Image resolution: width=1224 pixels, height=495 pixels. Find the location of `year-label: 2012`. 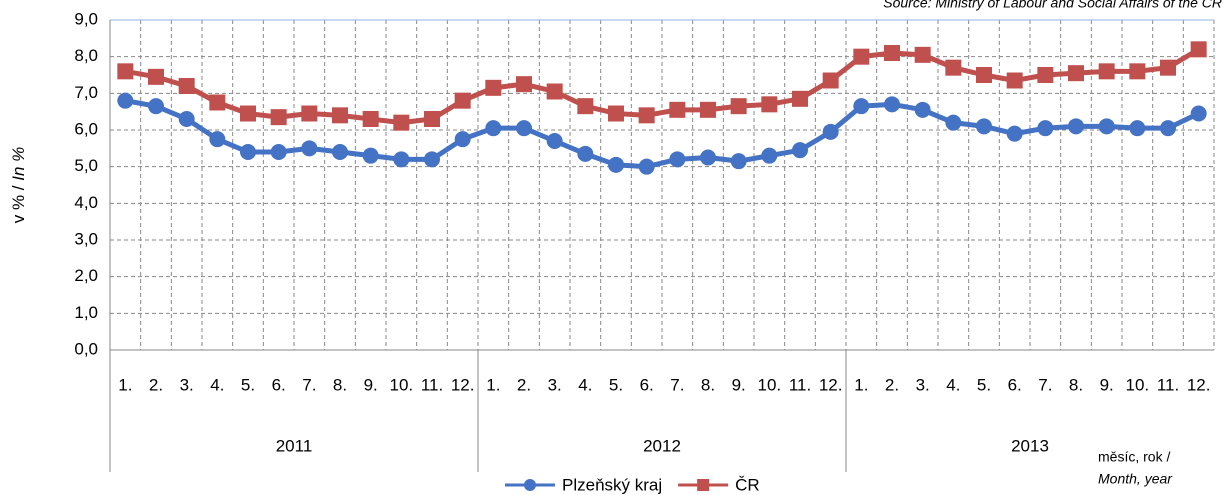

year-label: 2012 is located at coordinates (662, 445).